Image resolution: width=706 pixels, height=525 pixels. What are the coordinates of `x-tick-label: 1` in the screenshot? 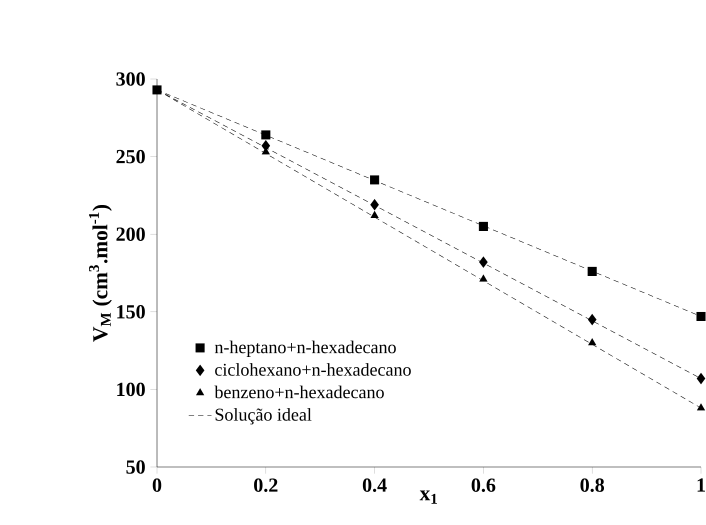 It's located at (701, 485).